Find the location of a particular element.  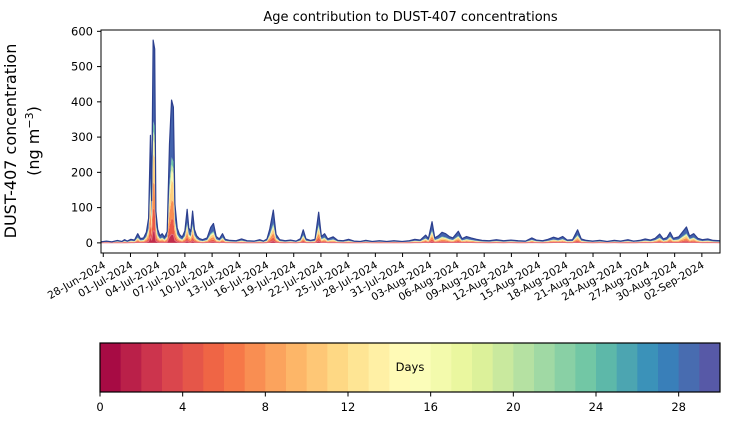

y-axis: 0 100 200 300 400 500 600 is located at coordinates (86, 137).